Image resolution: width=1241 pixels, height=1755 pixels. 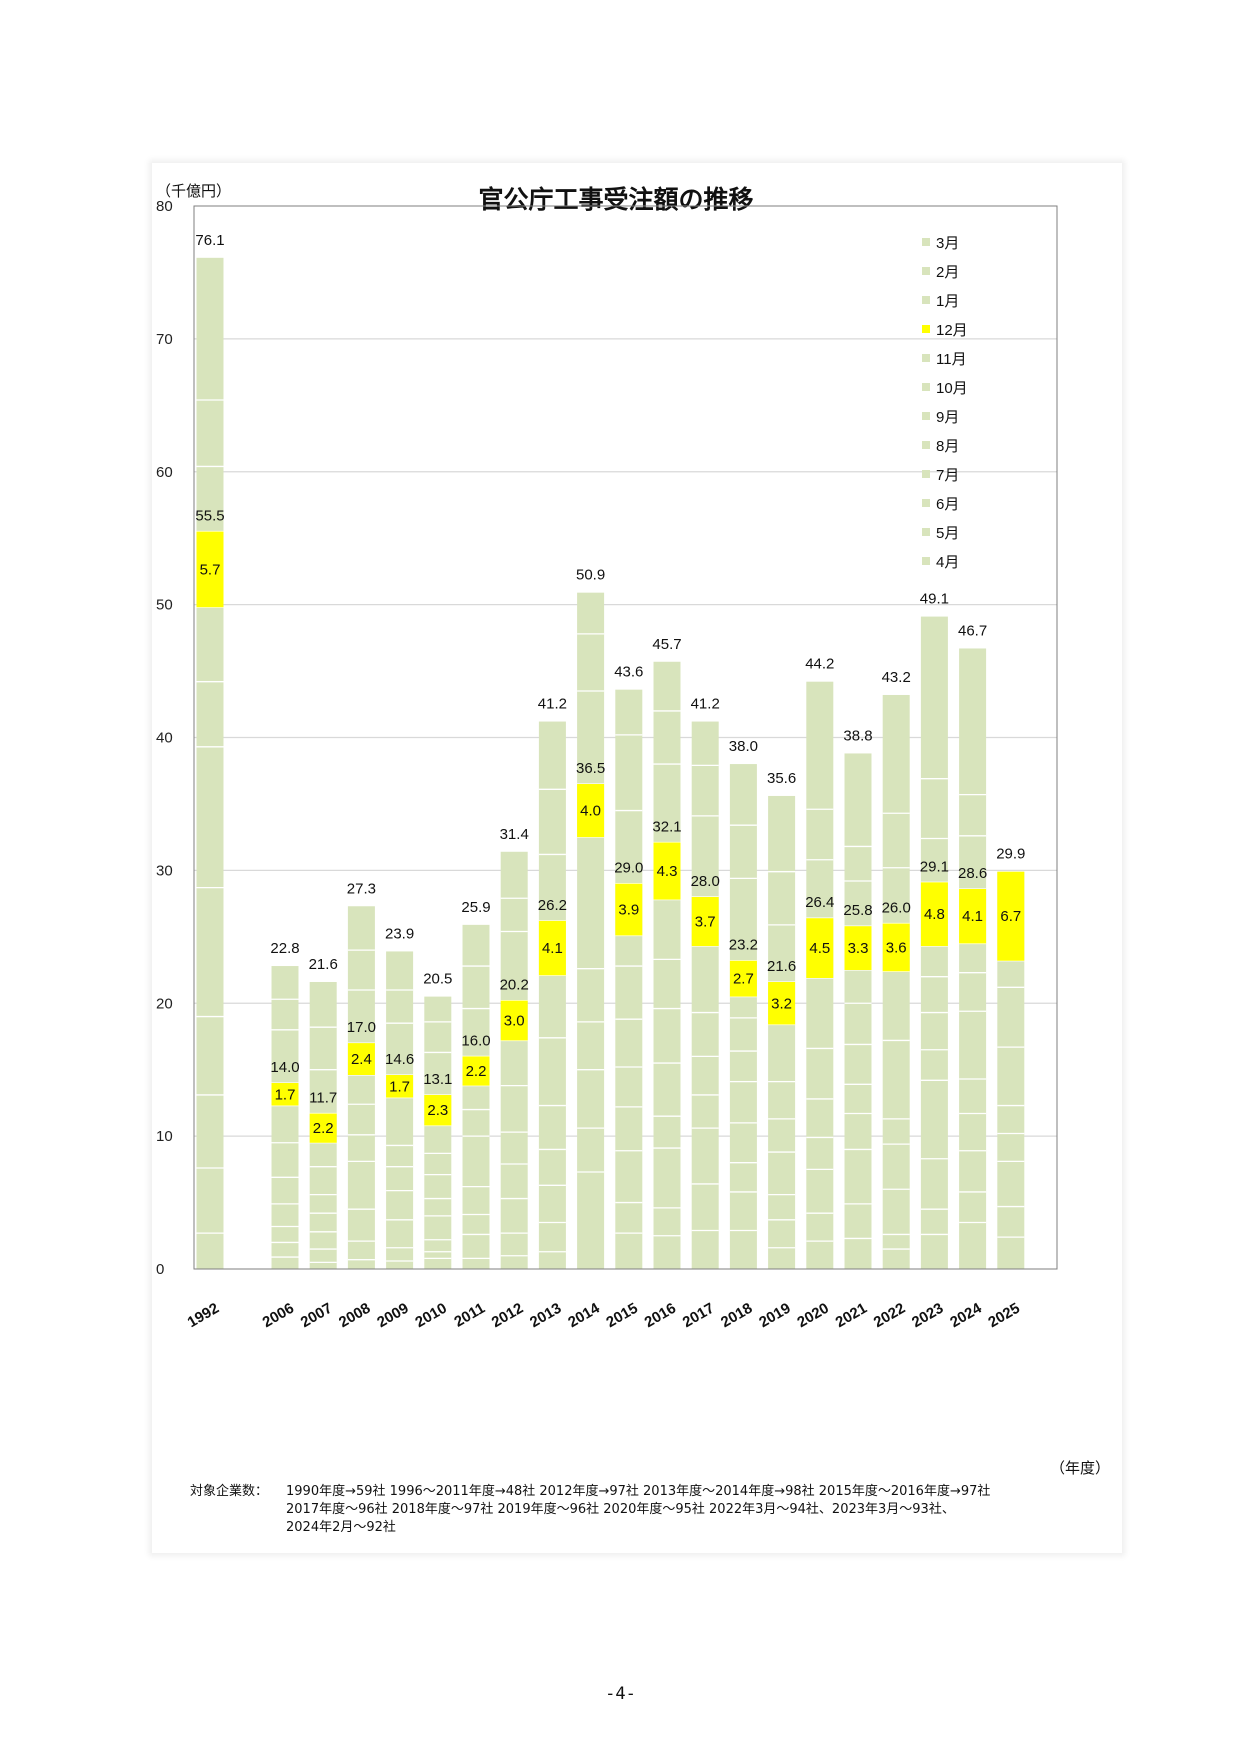 What do you see at coordinates (400, 1110) in the screenshot?
I see `bar-2009` at bounding box center [400, 1110].